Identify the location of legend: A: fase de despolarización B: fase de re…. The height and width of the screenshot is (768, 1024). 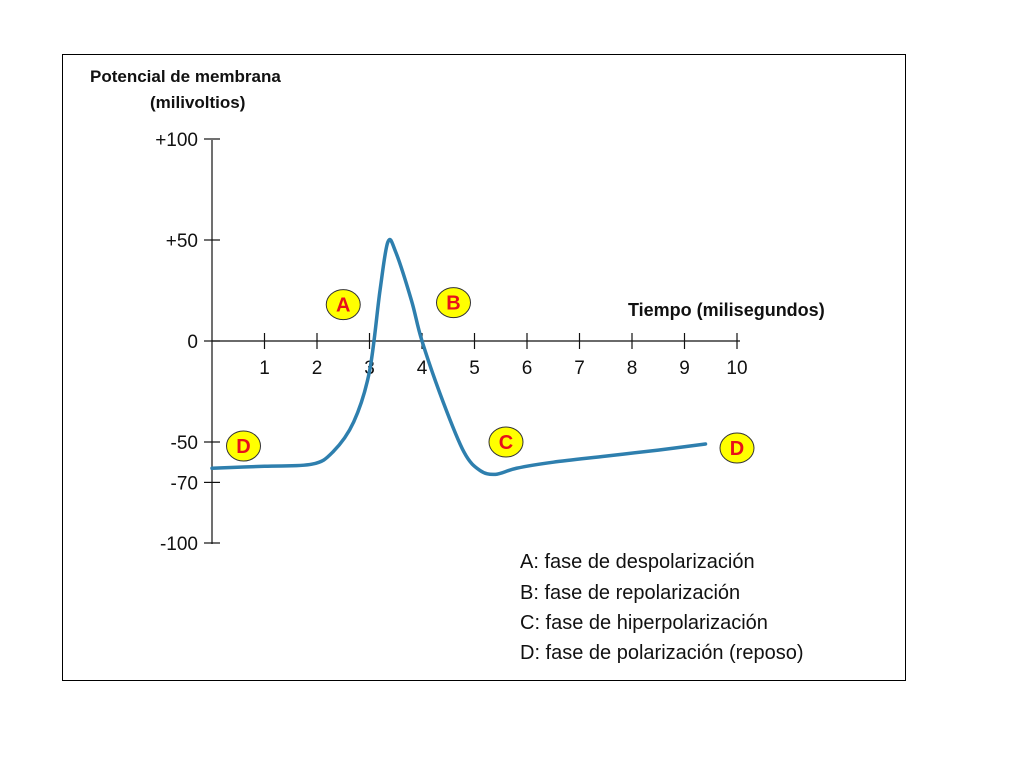
(661, 607).